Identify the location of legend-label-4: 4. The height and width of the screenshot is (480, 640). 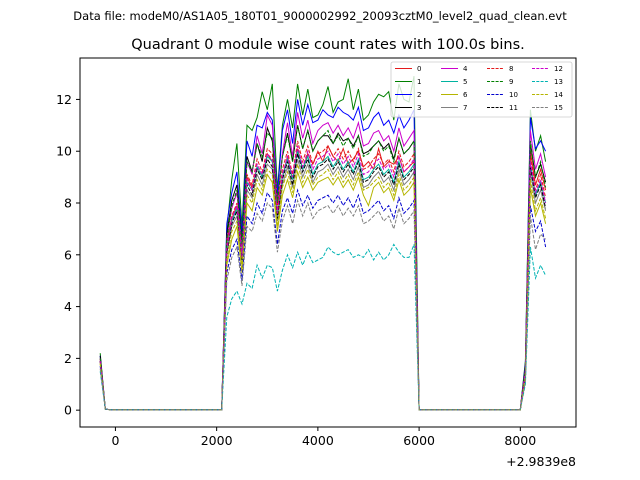
(465, 69).